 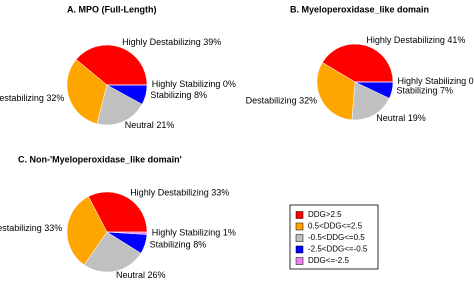 I want to click on slice-label: Neutral 19%, so click(x=401, y=118).